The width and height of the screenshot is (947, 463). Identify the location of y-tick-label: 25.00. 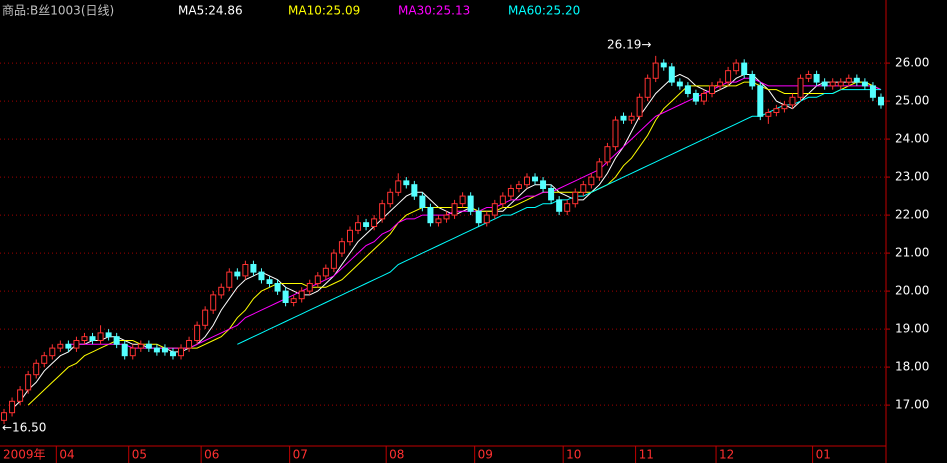
(912, 101).